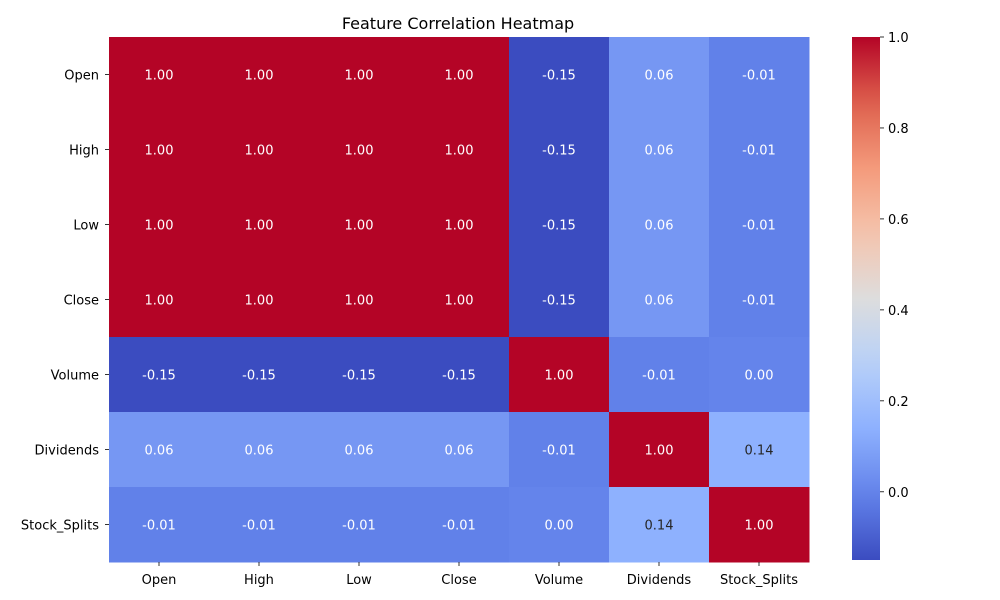  What do you see at coordinates (75, 376) in the screenshot?
I see `y-tick-label: Volume` at bounding box center [75, 376].